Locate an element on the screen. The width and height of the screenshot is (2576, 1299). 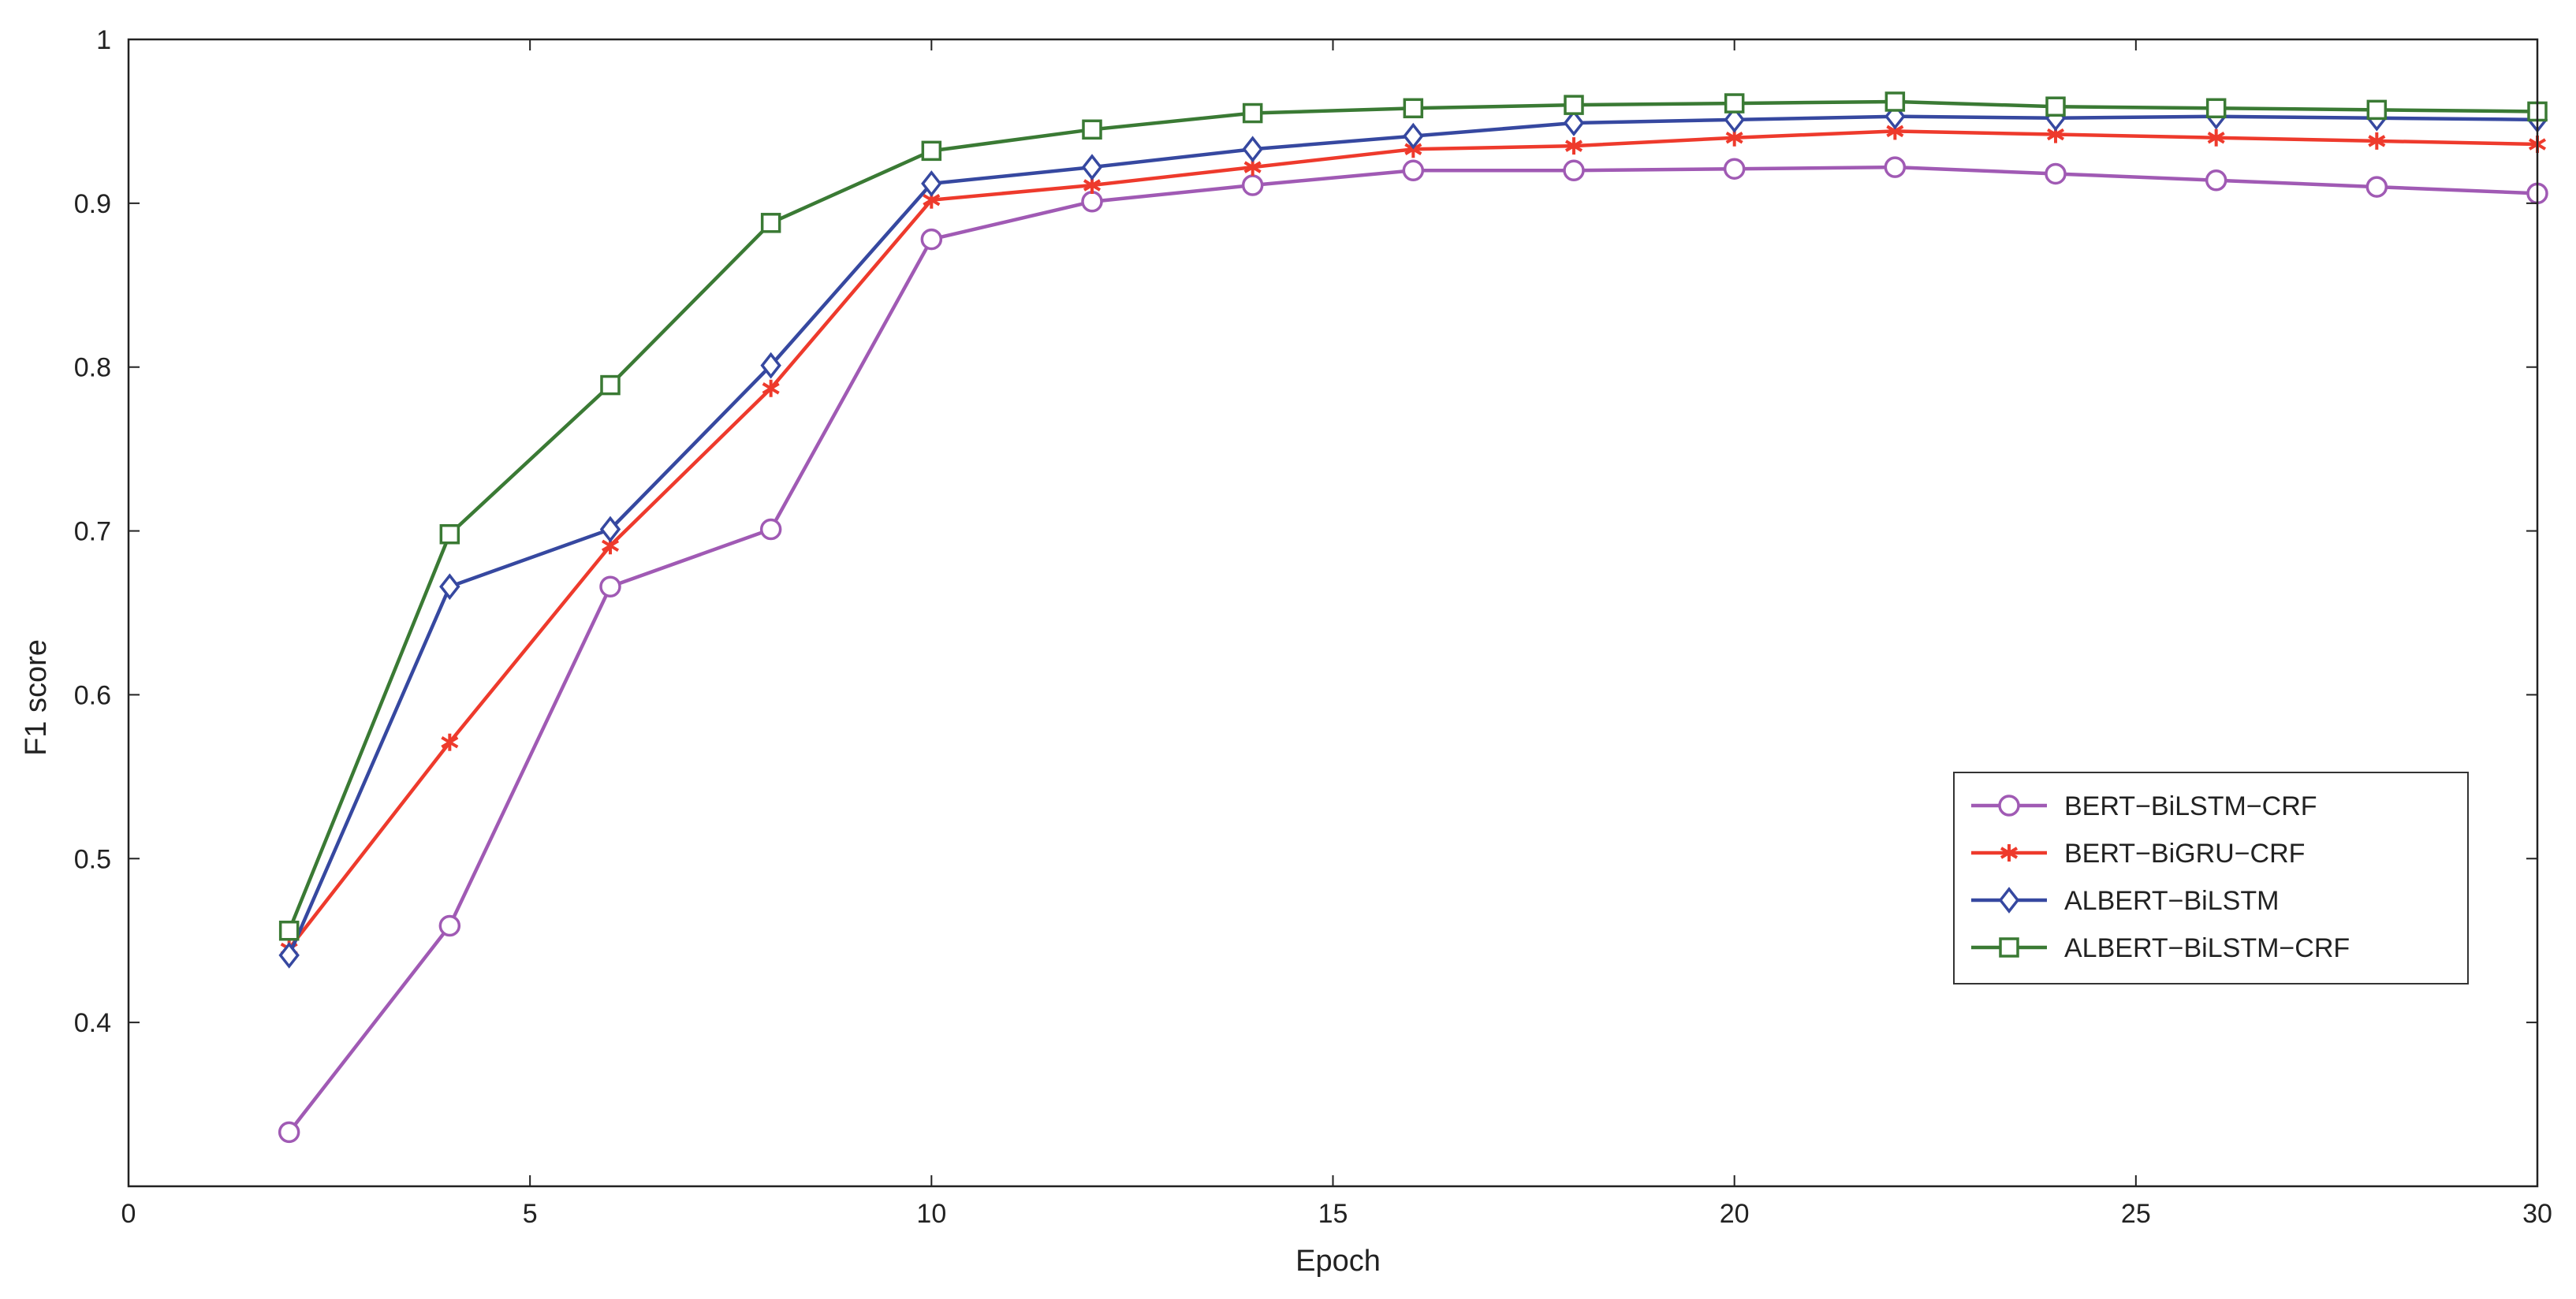
x-tick-label: 15 is located at coordinates (1333, 1214).